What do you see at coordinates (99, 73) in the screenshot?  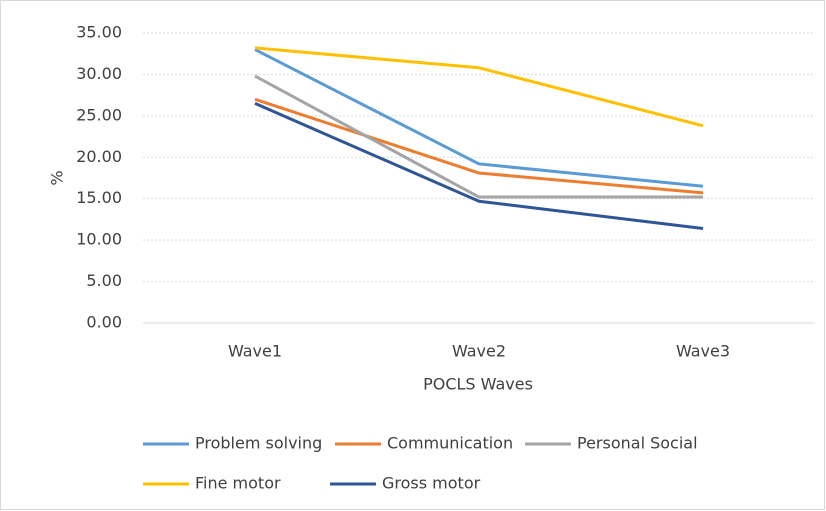 I see `y-tick-label: 30.00` at bounding box center [99, 73].